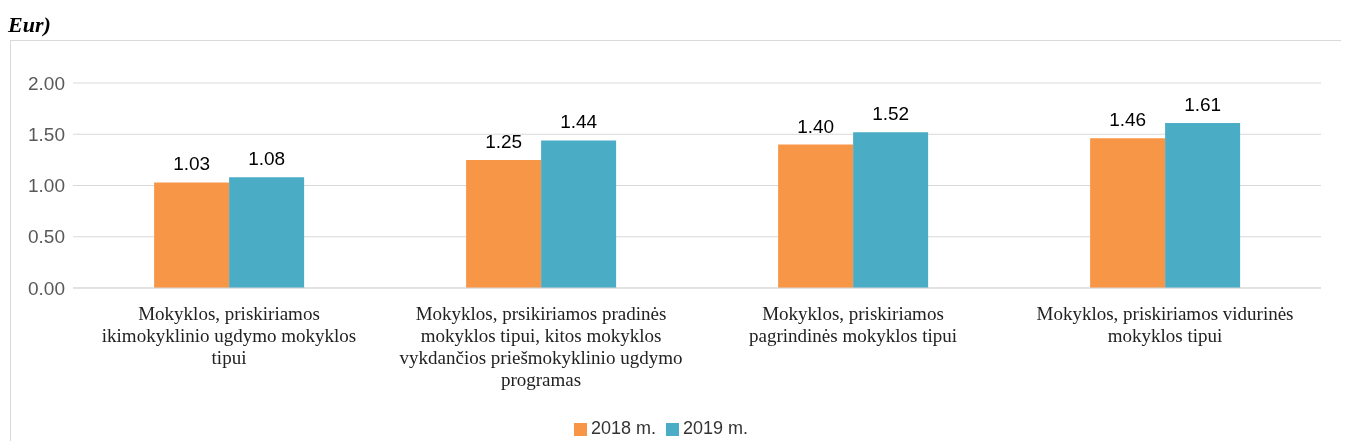 The image size is (1346, 448). Describe the element at coordinates (504, 141) in the screenshot. I see `data-label: 1.25` at that location.